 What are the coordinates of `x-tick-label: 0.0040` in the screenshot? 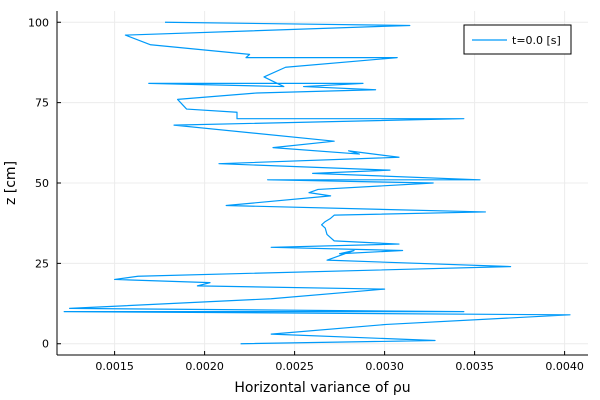 It's located at (564, 366).